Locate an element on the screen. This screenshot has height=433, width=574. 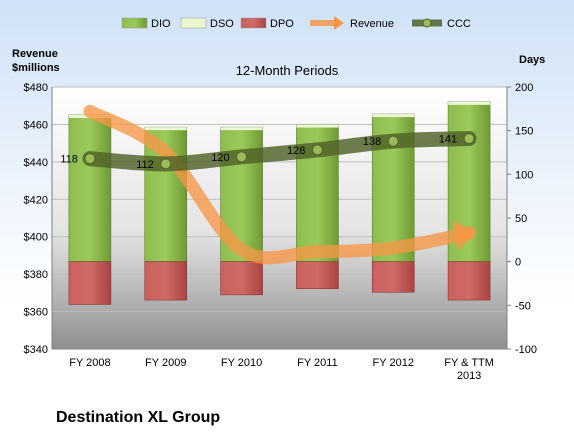
left-tick-label: $420 is located at coordinates (36, 200).